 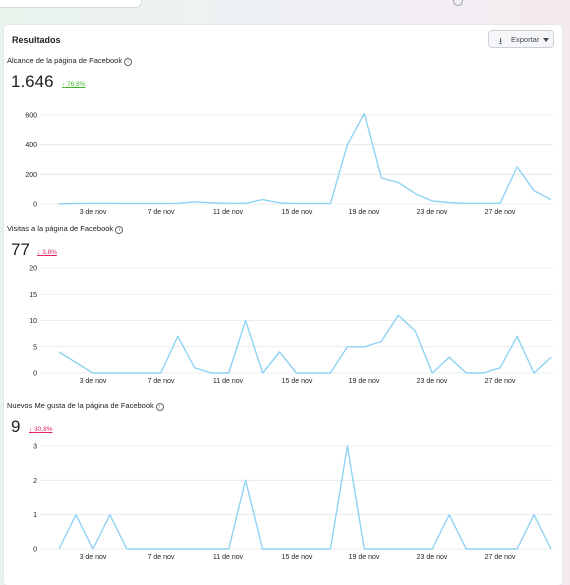 I want to click on top-search-pill, so click(x=71, y=4).